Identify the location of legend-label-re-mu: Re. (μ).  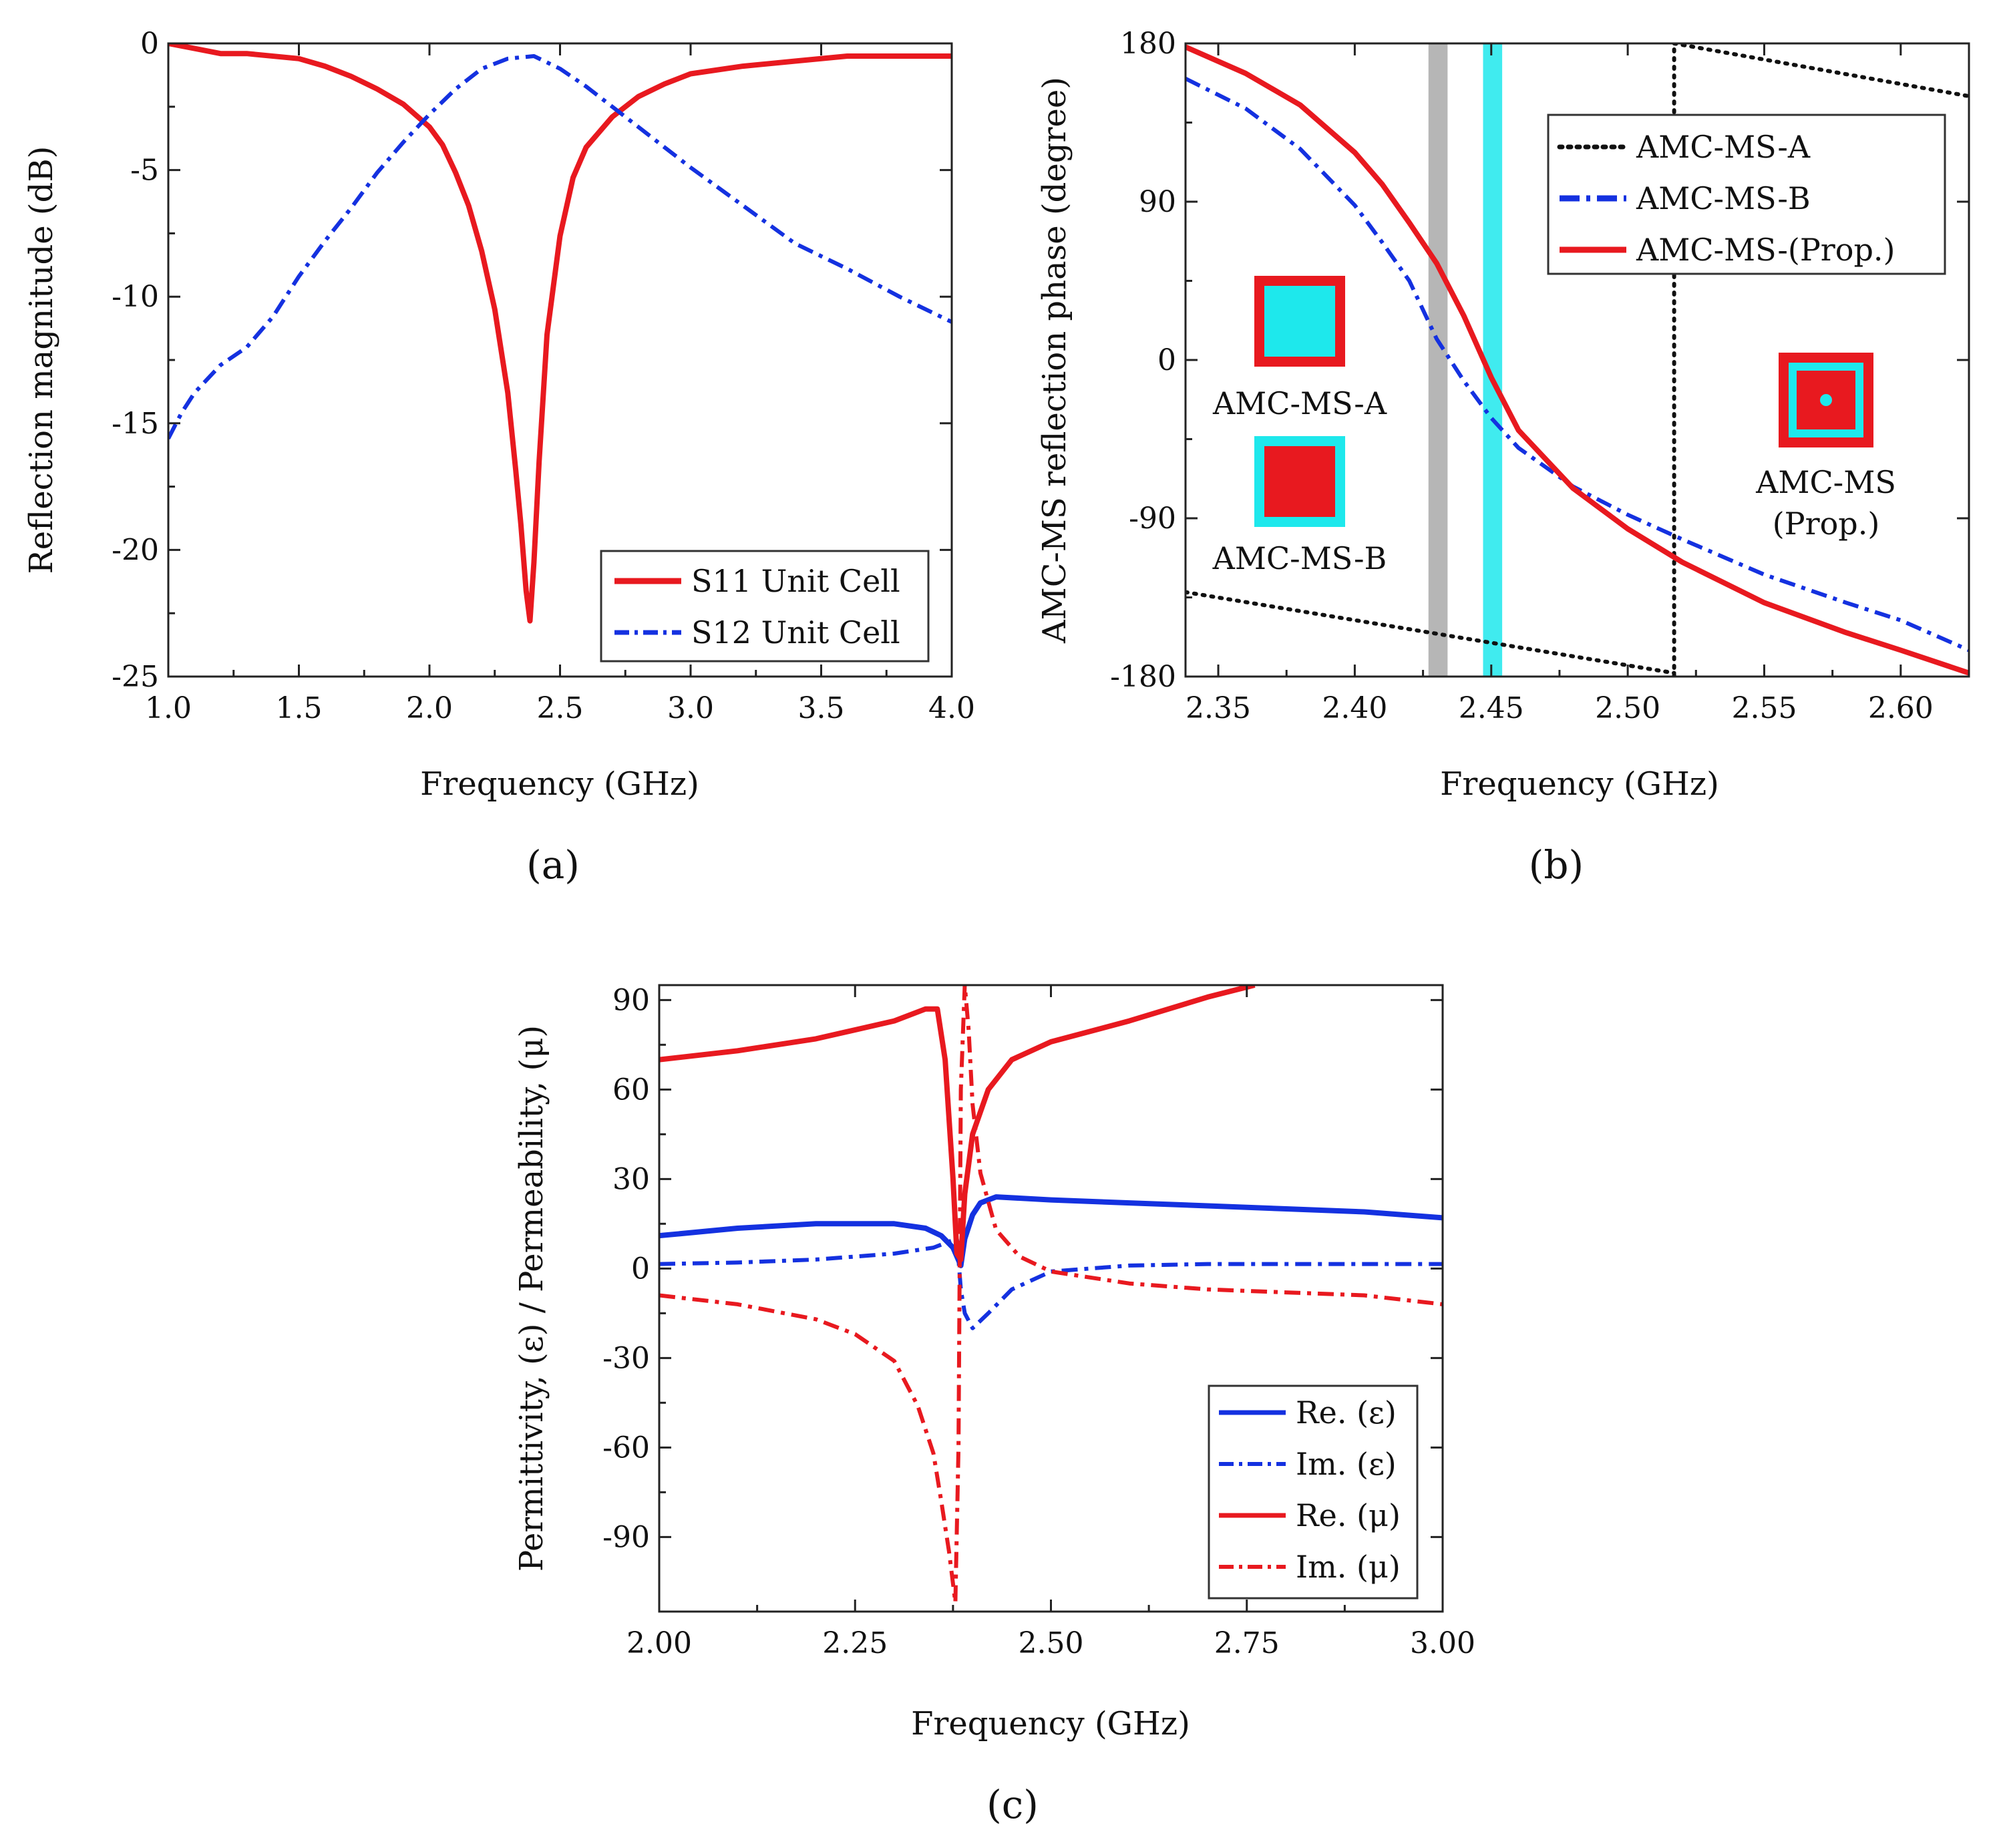
(1348, 1515).